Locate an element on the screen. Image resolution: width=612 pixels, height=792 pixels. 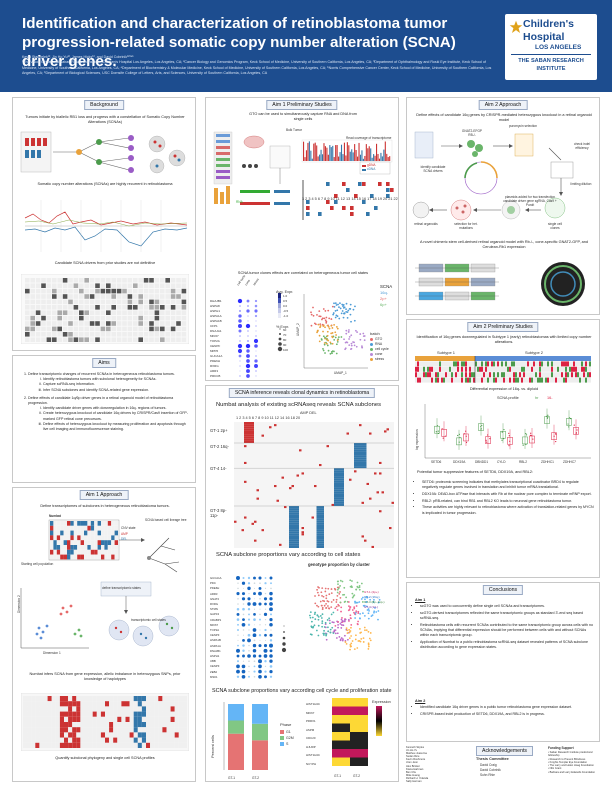
cluster-gene-label: MKI67 is located at coordinates (214, 624).